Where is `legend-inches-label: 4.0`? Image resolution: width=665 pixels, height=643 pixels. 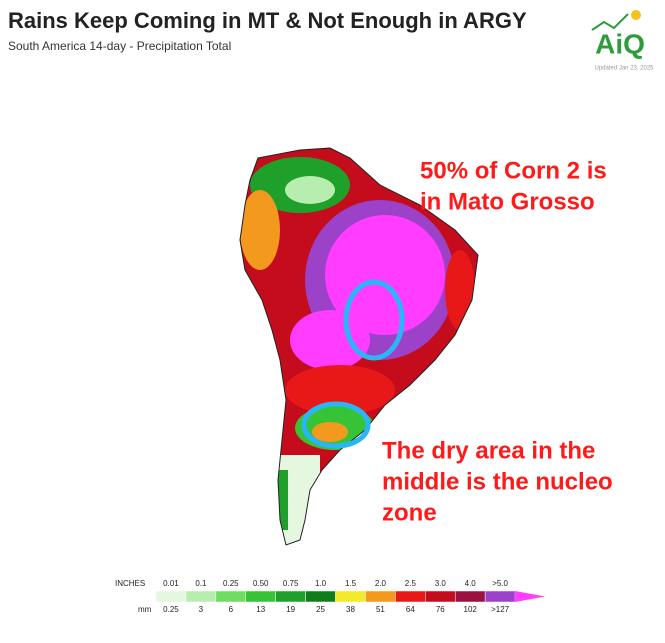 legend-inches-label: 4.0 is located at coordinates (471, 583).